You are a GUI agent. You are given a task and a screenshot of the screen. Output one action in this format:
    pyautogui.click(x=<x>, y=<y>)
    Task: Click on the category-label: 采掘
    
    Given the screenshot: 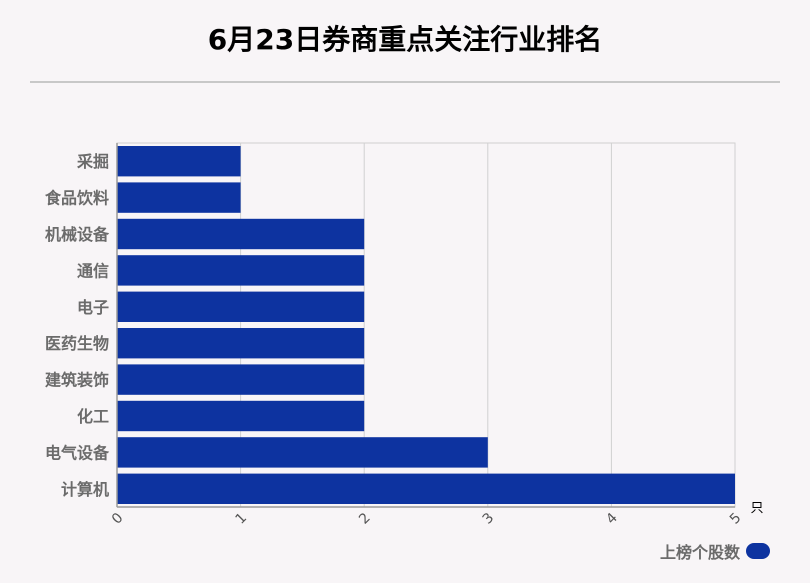 What is the action you would take?
    pyautogui.click(x=92, y=161)
    